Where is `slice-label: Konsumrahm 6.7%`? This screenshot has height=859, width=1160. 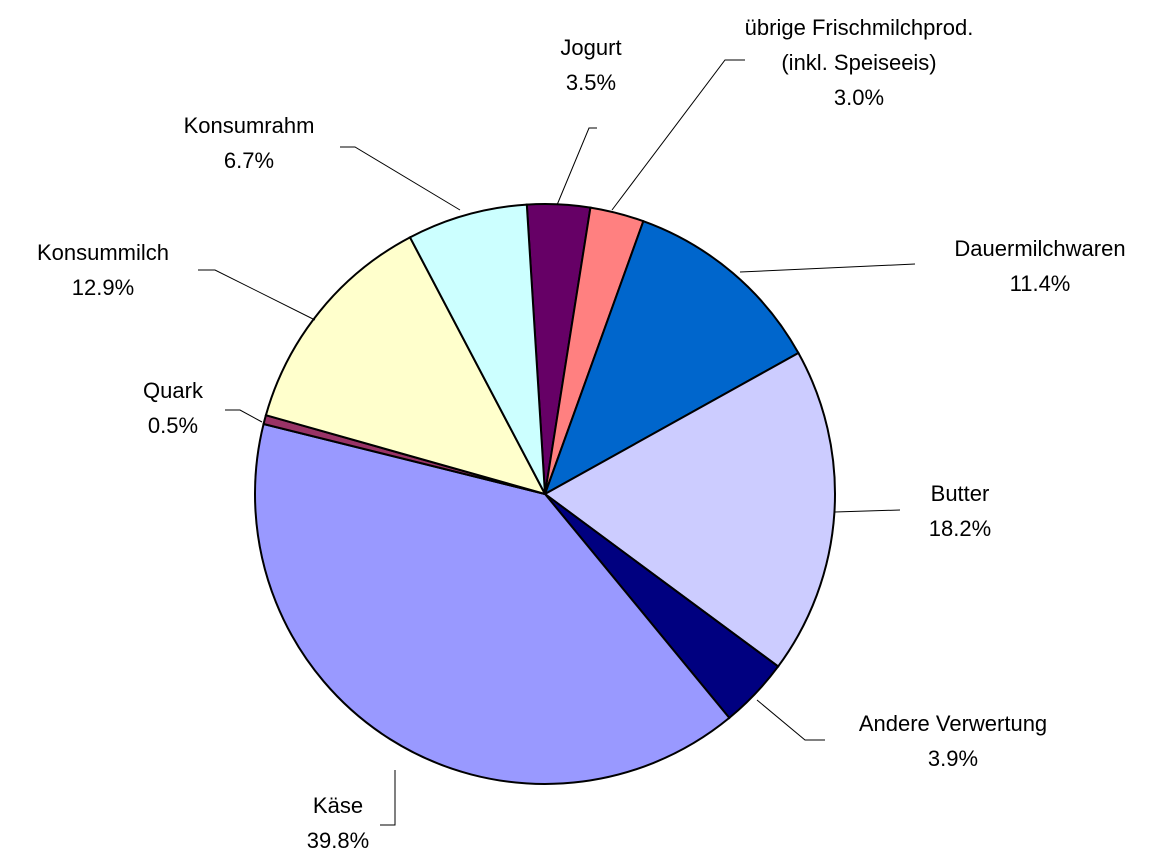
slice-label: Konsumrahm 6.7% is located at coordinates (249, 143).